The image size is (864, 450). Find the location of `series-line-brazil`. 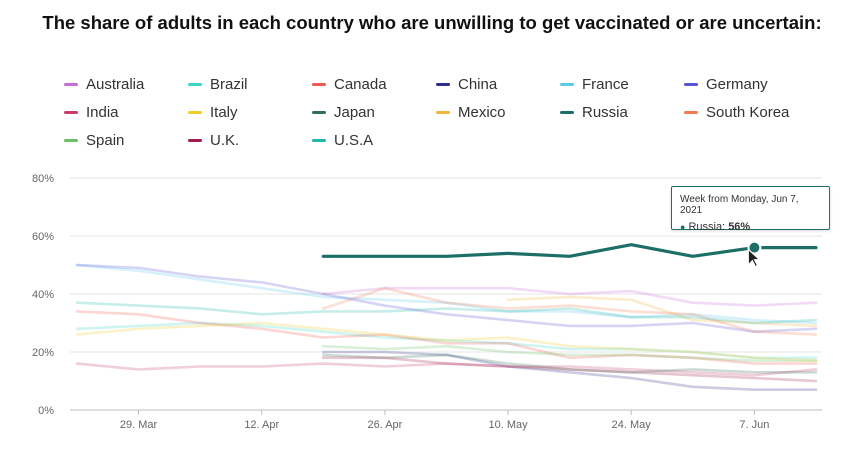

series-line-brazil is located at coordinates (446, 340).